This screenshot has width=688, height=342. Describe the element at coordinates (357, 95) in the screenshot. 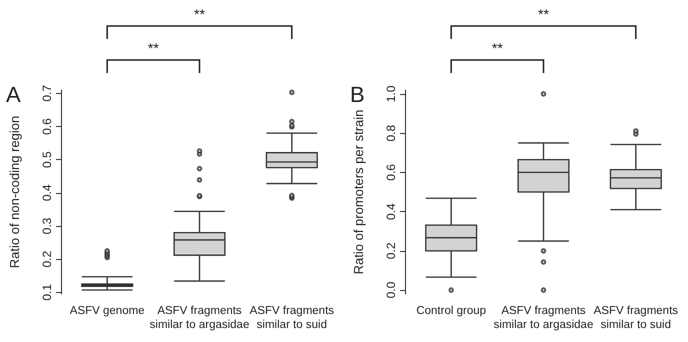

I see `chart-title: B` at that location.